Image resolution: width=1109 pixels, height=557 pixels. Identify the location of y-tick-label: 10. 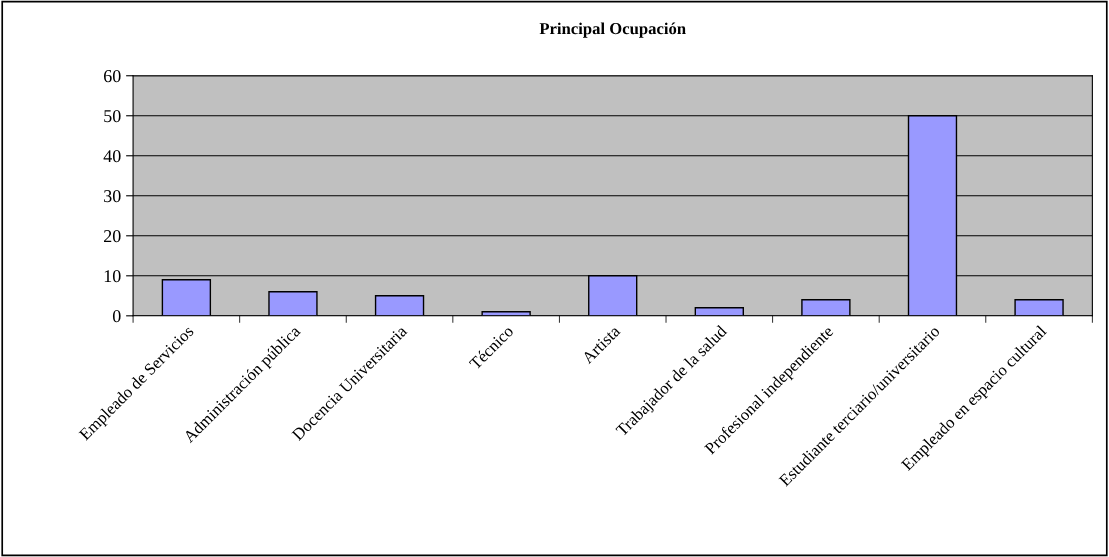
(112, 276).